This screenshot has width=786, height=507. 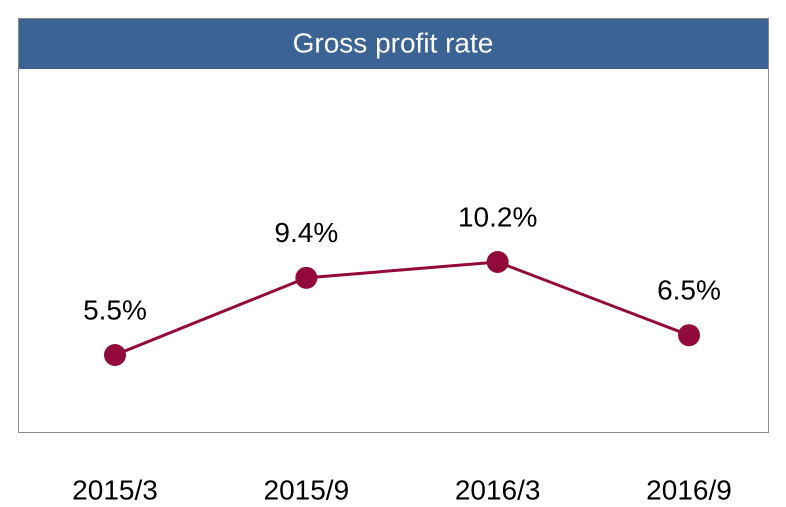 I want to click on x-tick-label: 2015/9, so click(x=307, y=489).